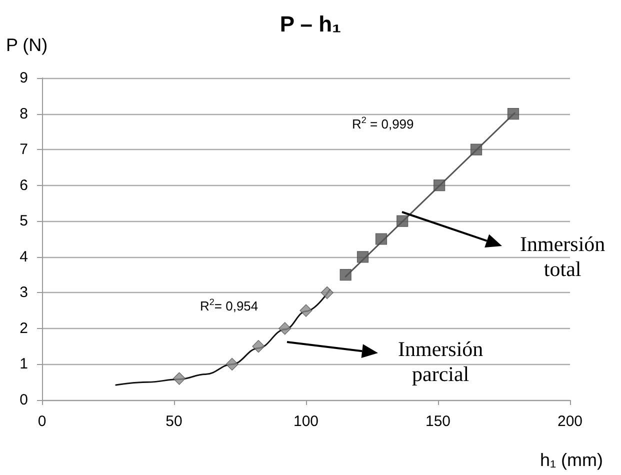 The image size is (621, 475). I want to click on y-tick-label: 9, so click(24, 78).